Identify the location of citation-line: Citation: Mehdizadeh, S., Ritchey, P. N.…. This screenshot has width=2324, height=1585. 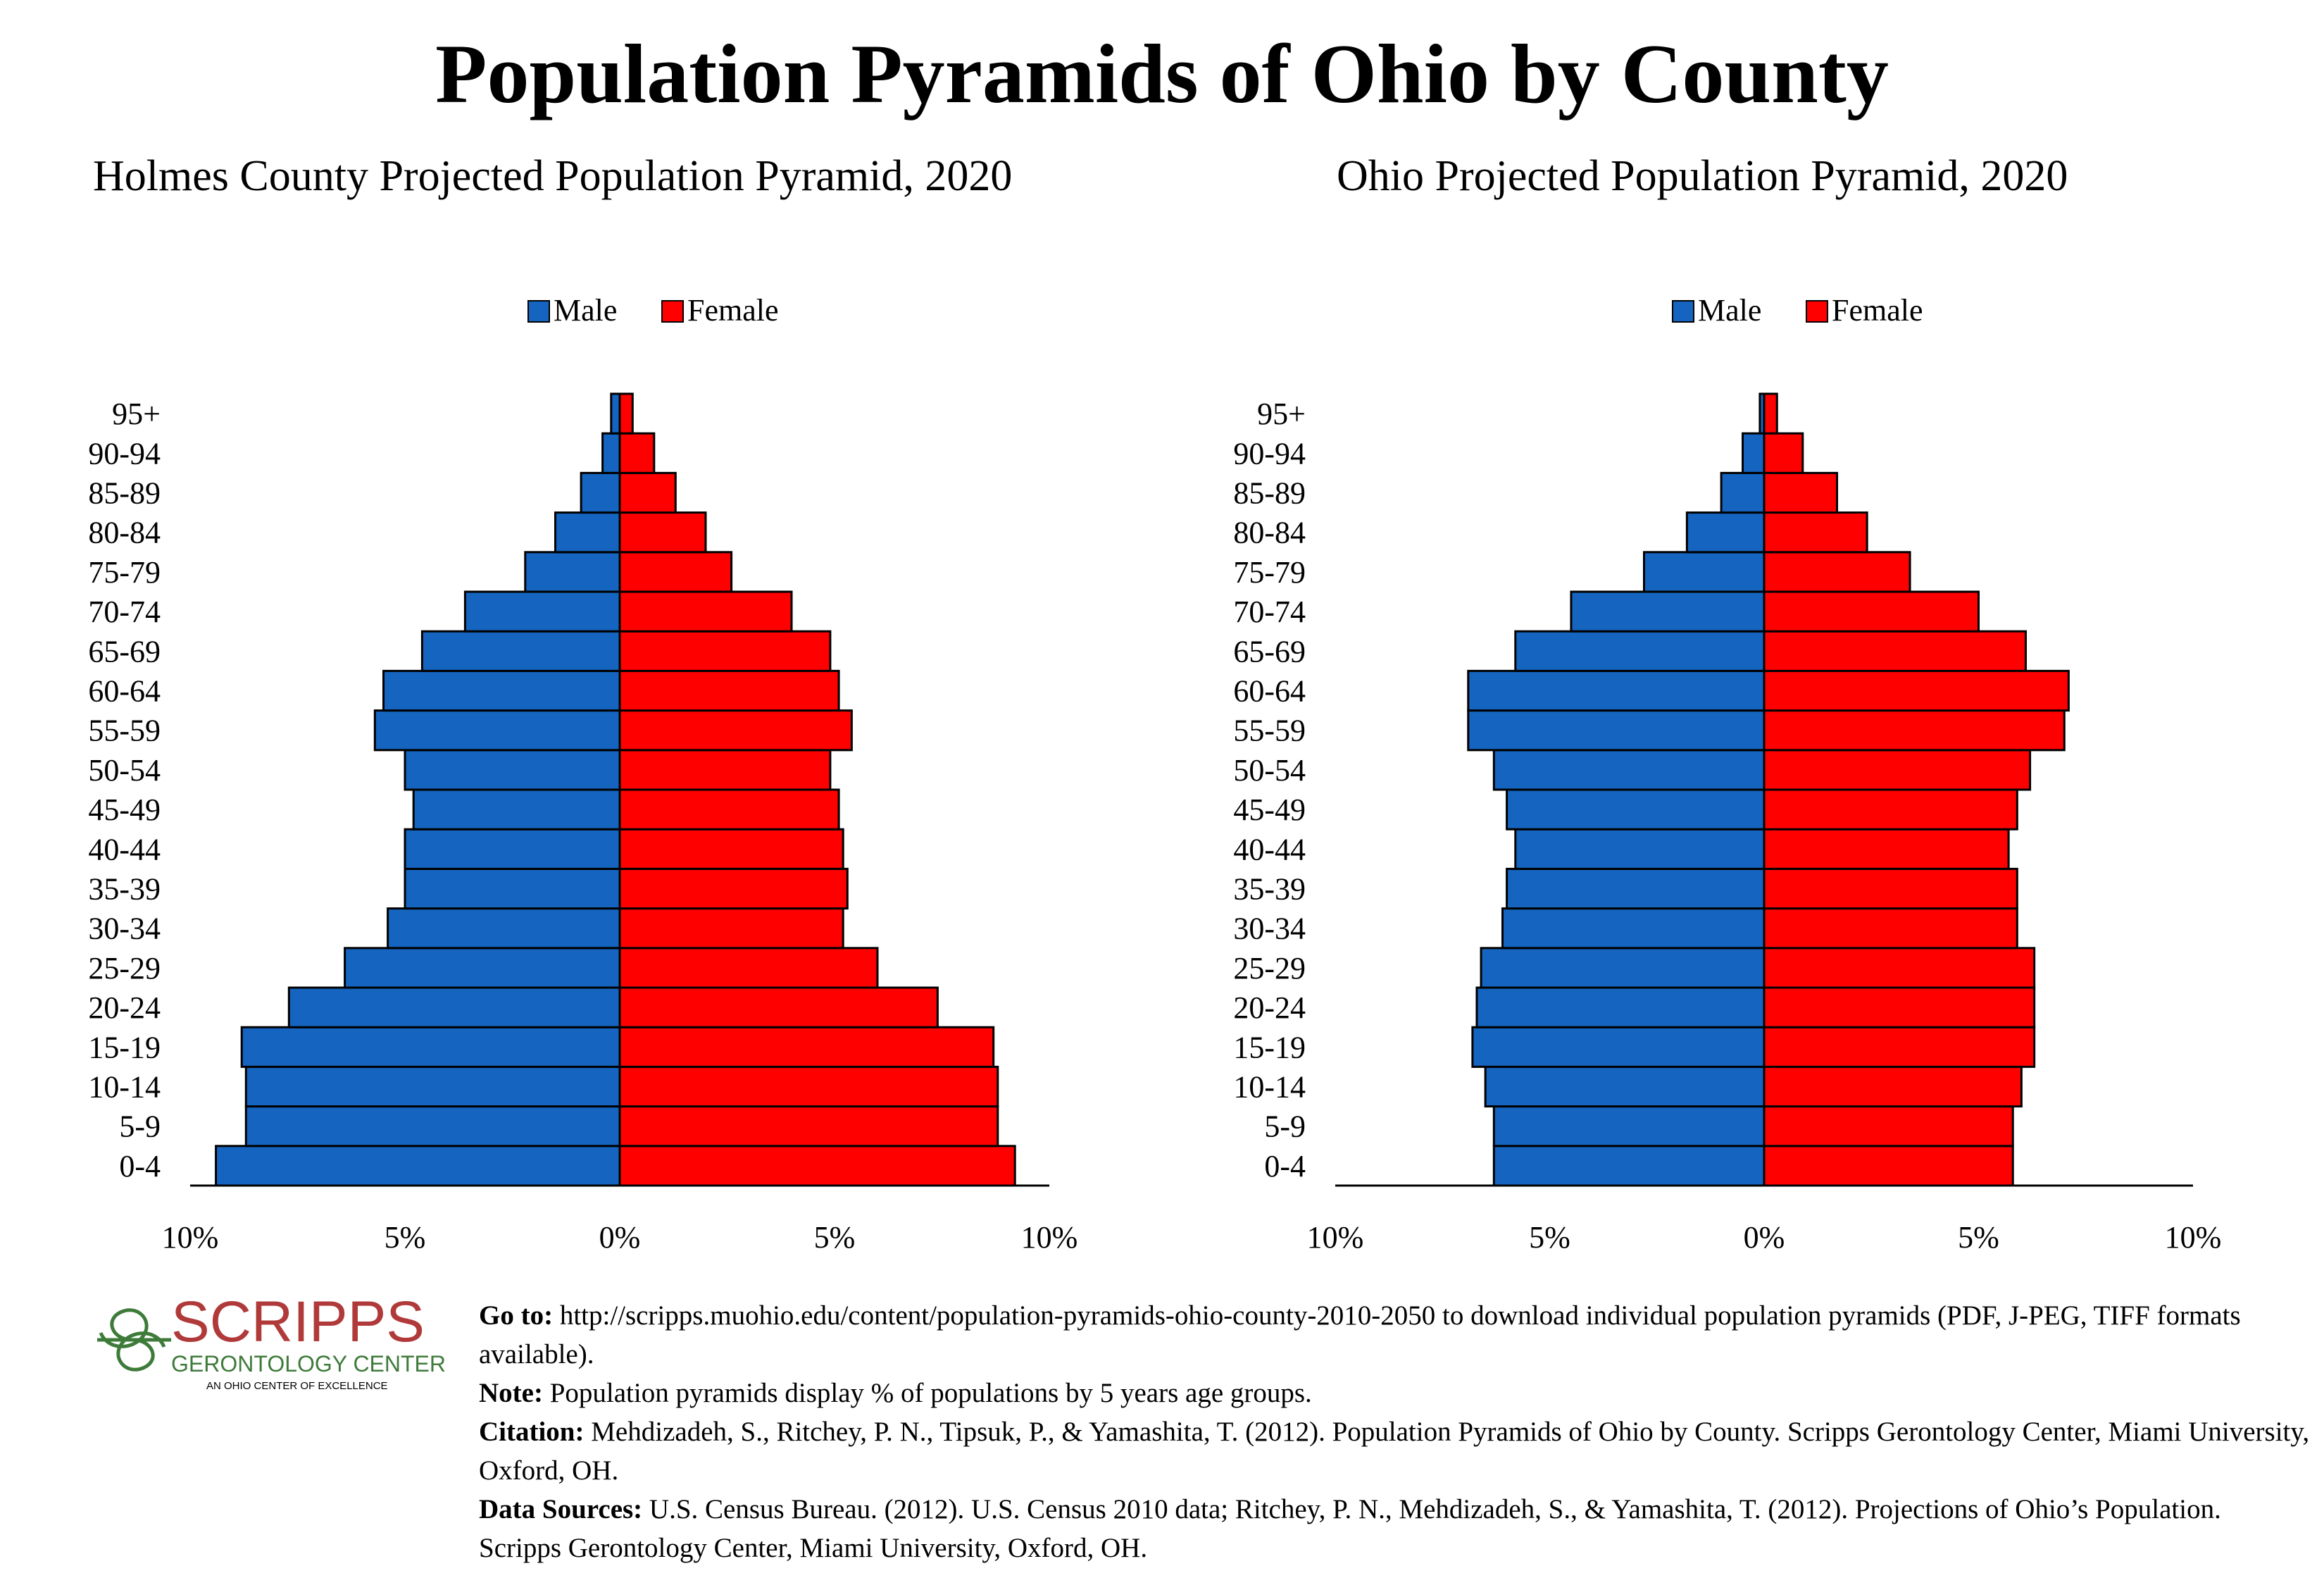
(1394, 1451).